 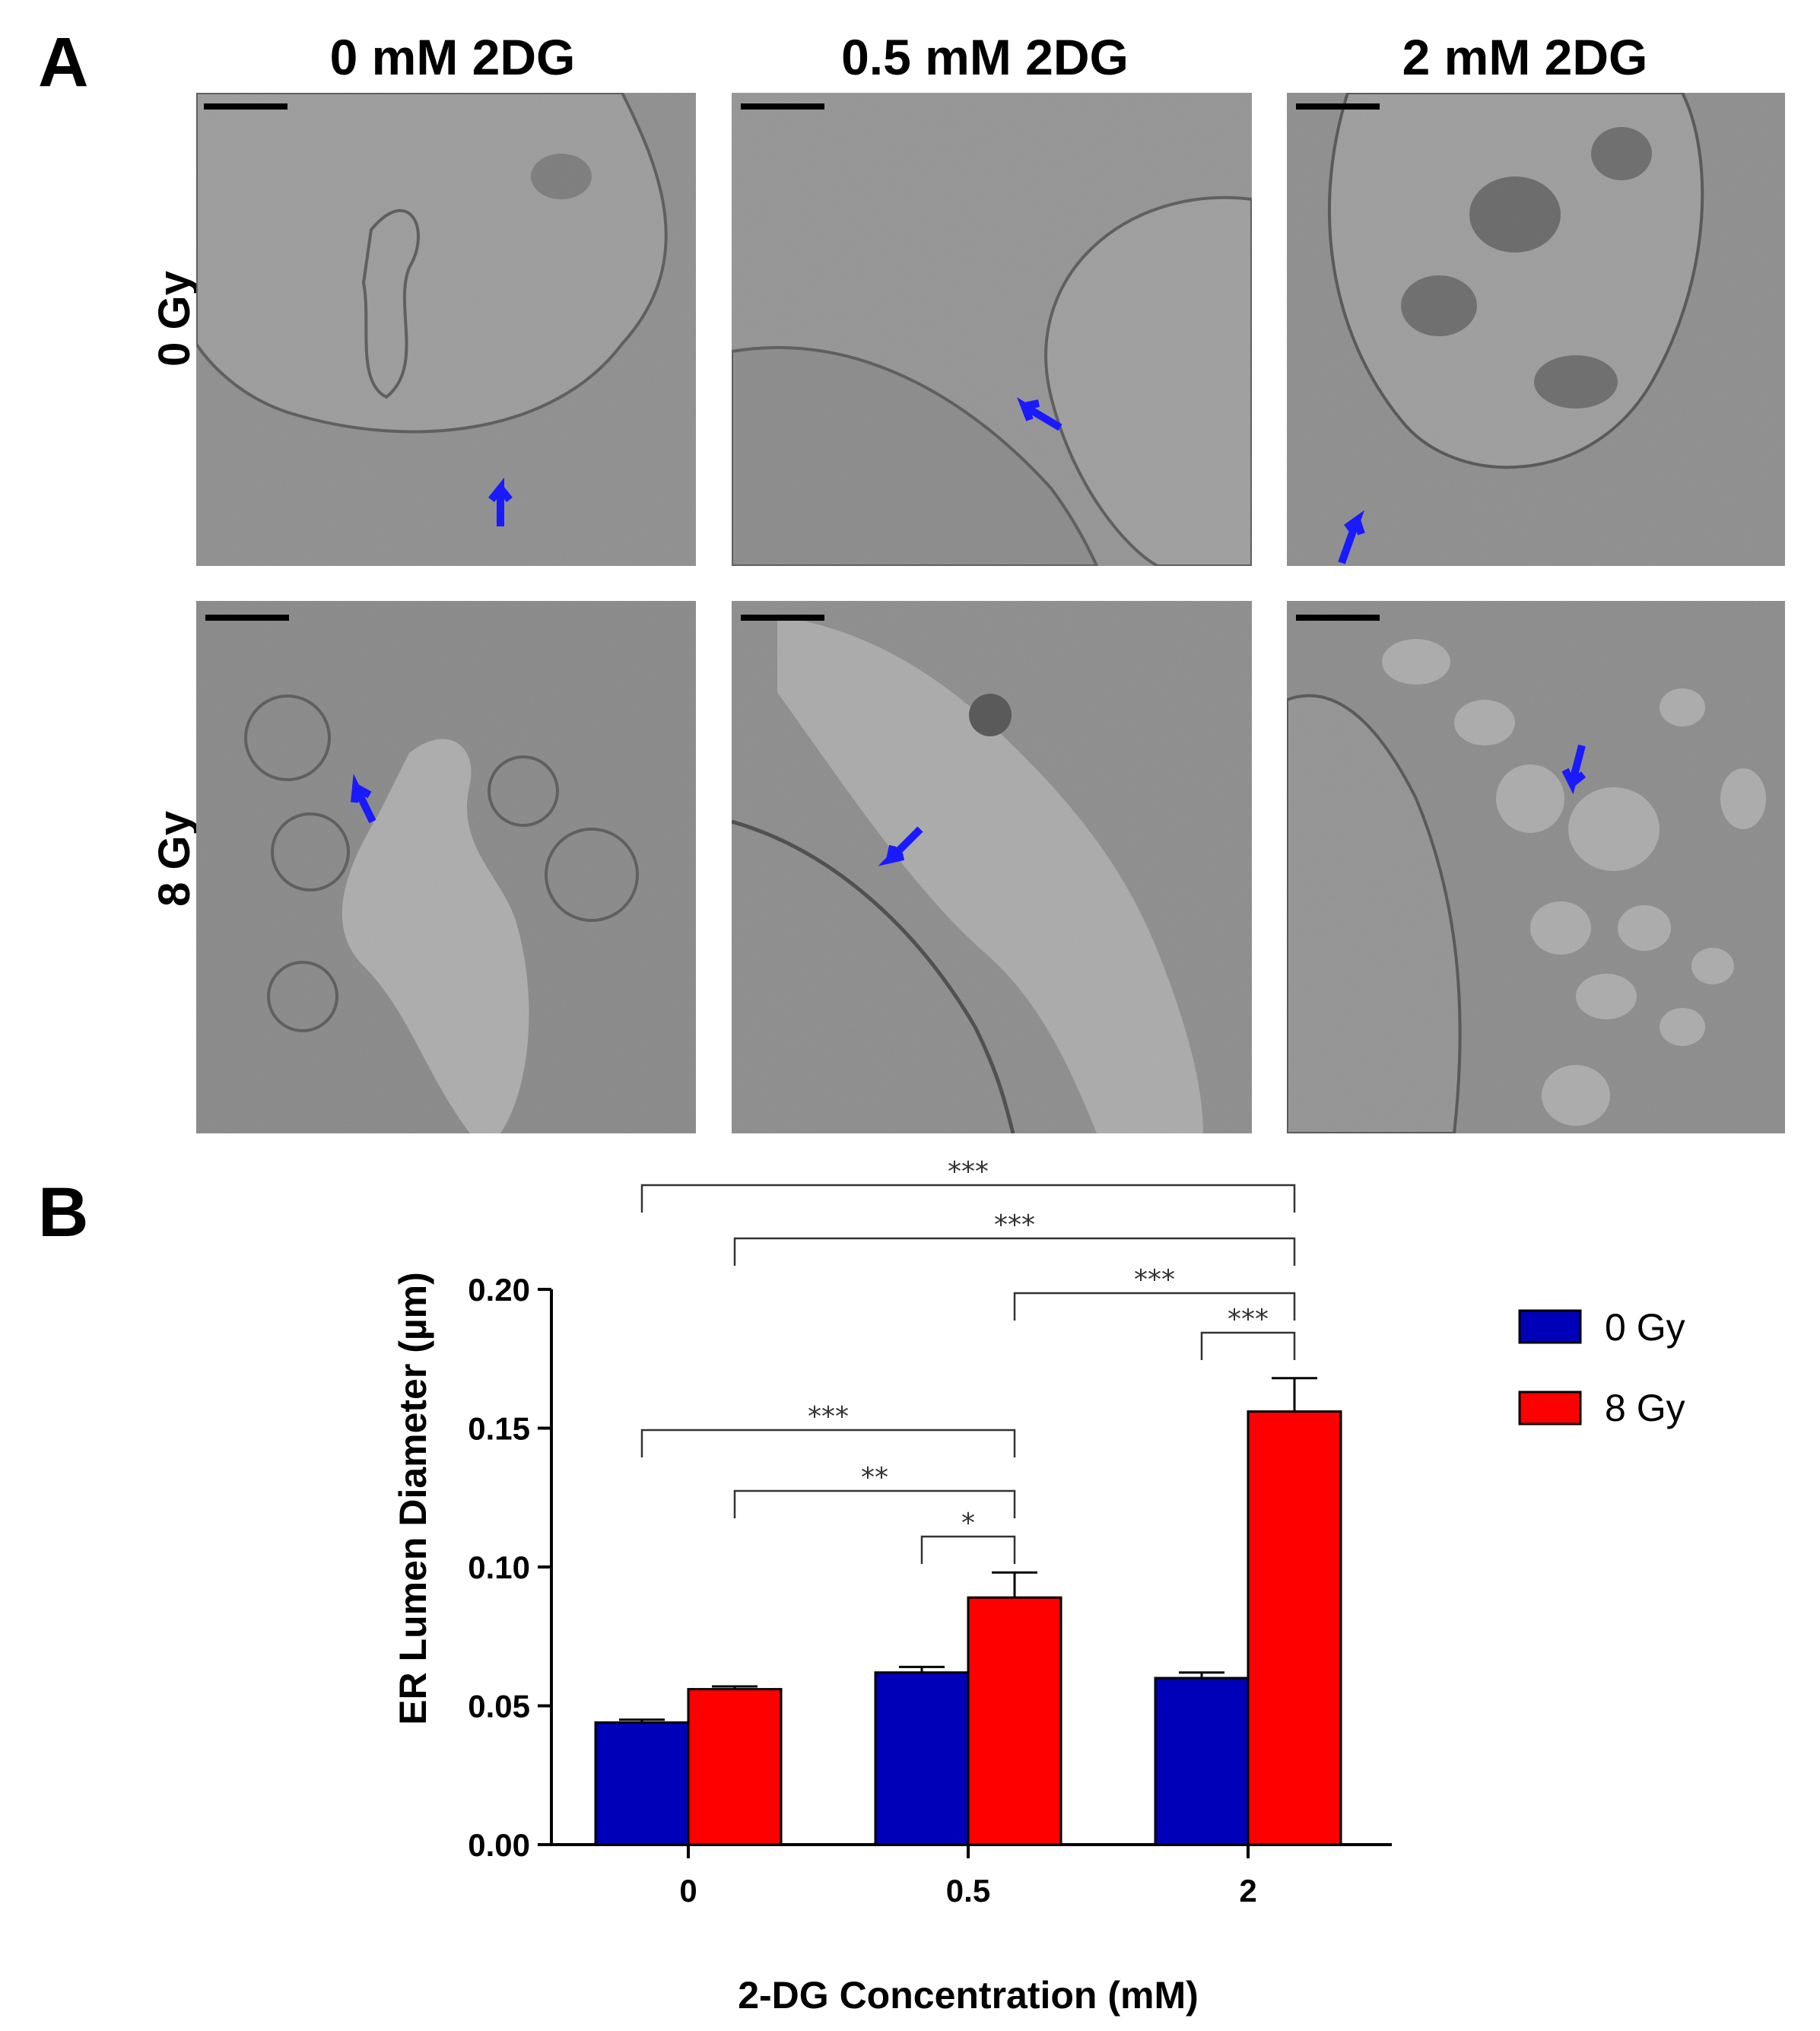 I want to click on panel-a-letter: A, so click(x=64, y=62).